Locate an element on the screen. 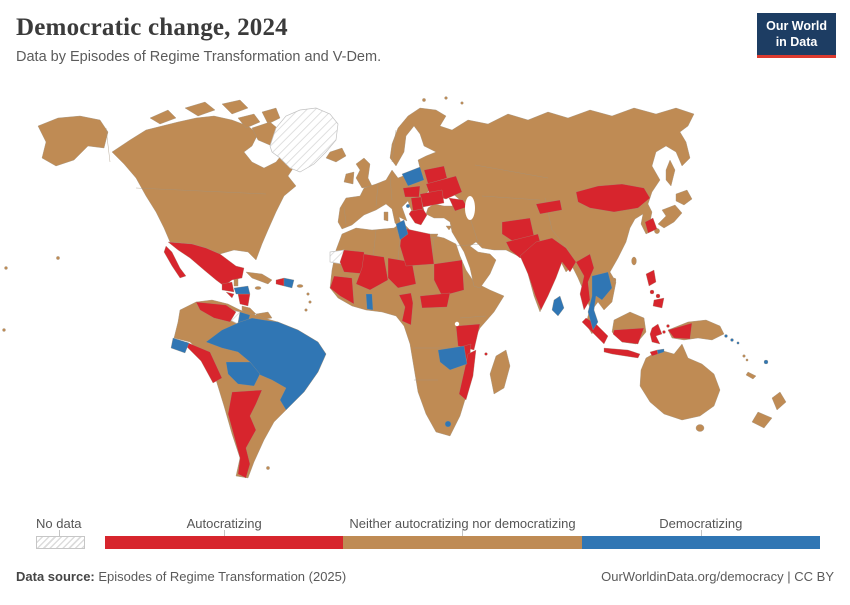 The width and height of the screenshot is (850, 605). island-sakhalin is located at coordinates (670, 173).